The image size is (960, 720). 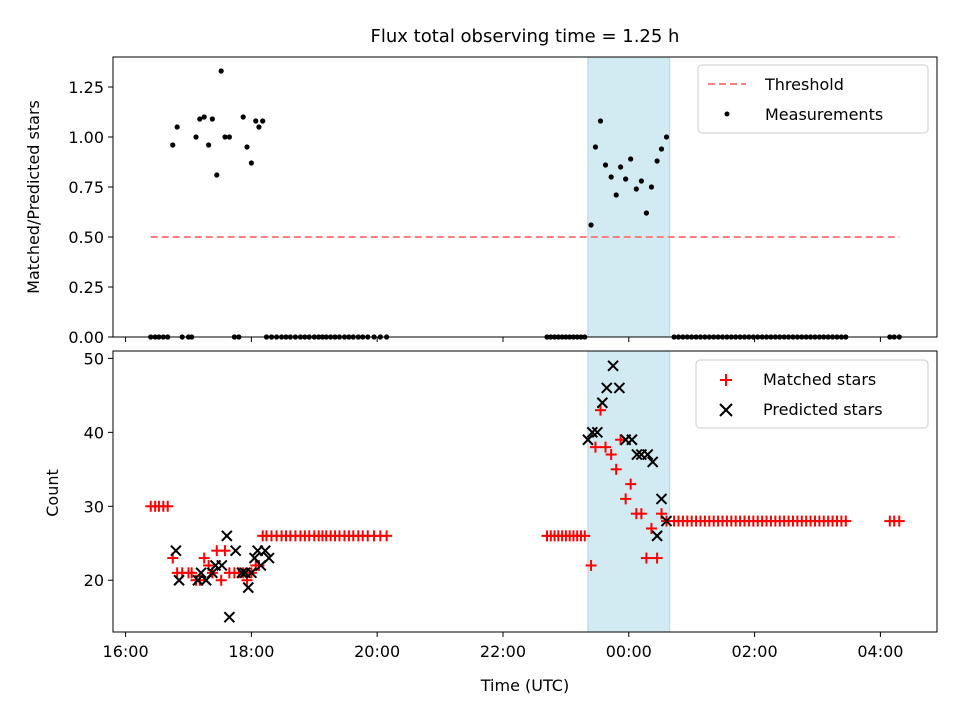 What do you see at coordinates (86, 187) in the screenshot?
I see `y-tick-label: 0.75` at bounding box center [86, 187].